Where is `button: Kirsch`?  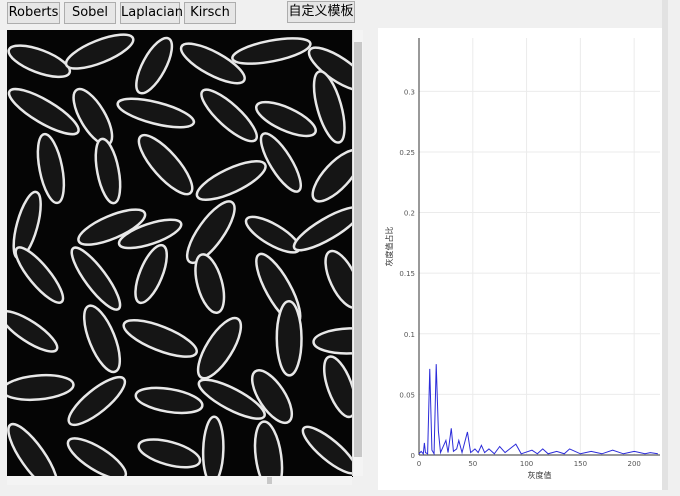
button: Kirsch is located at coordinates (210, 13).